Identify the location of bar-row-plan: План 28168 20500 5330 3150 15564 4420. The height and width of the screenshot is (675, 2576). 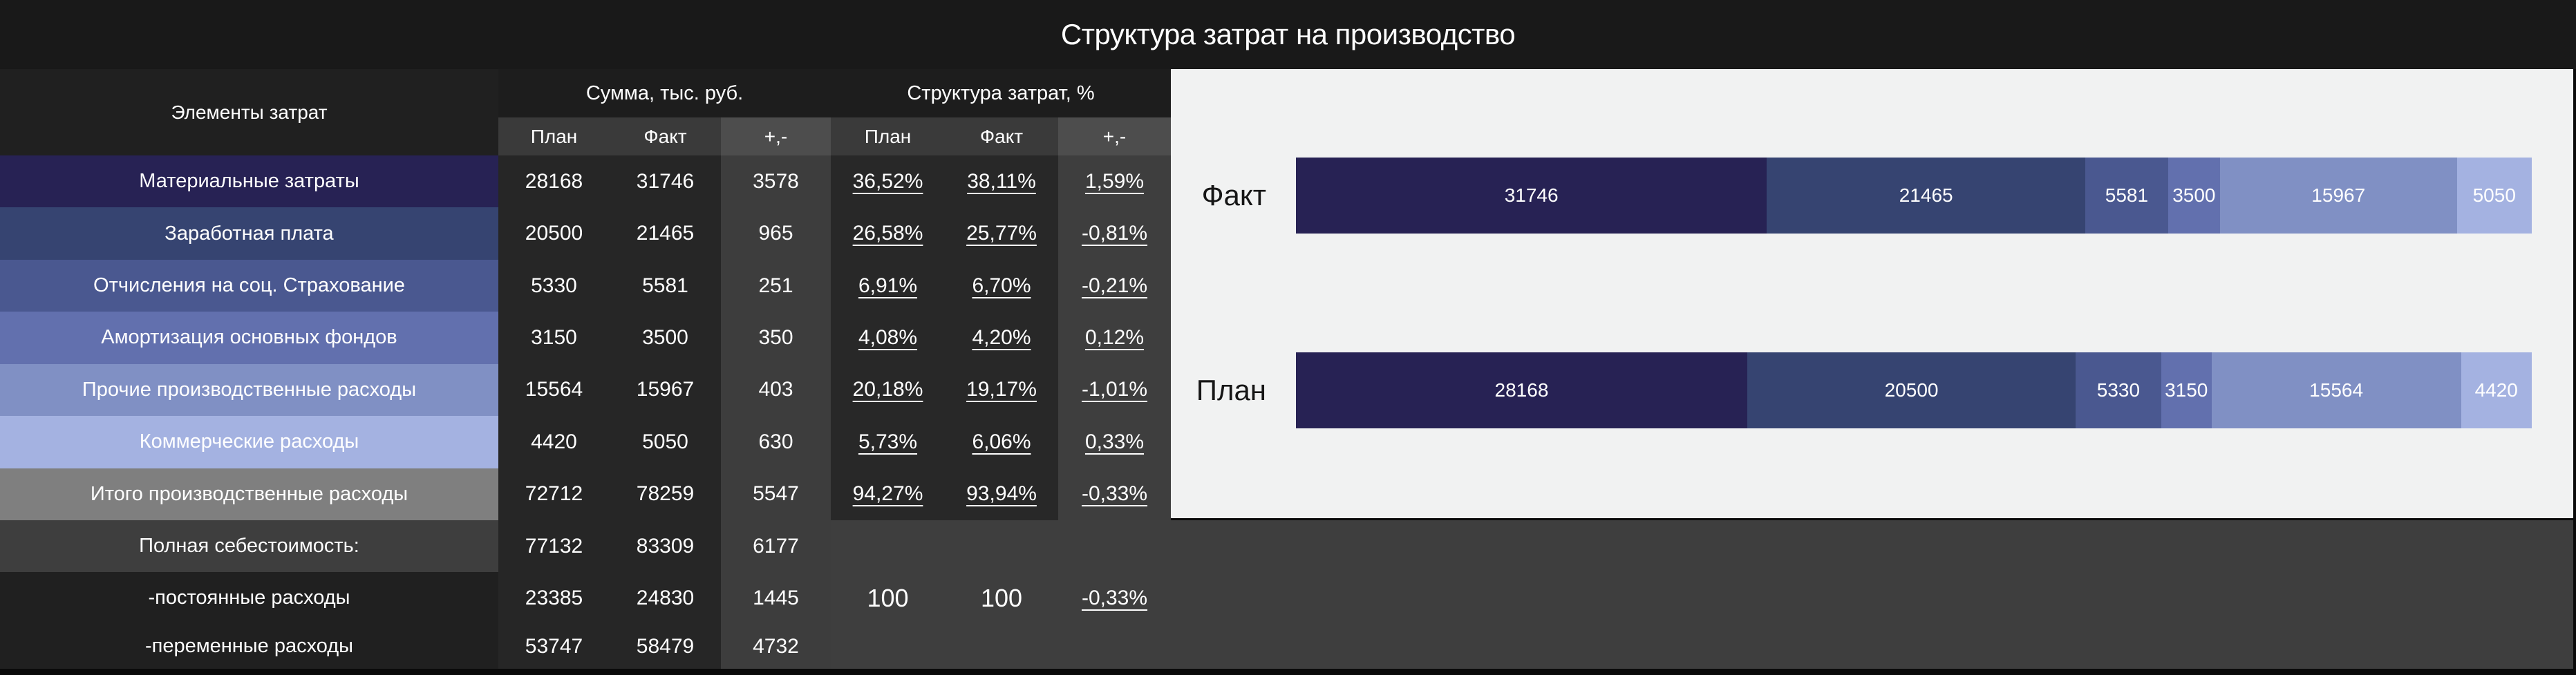
(1872, 390).